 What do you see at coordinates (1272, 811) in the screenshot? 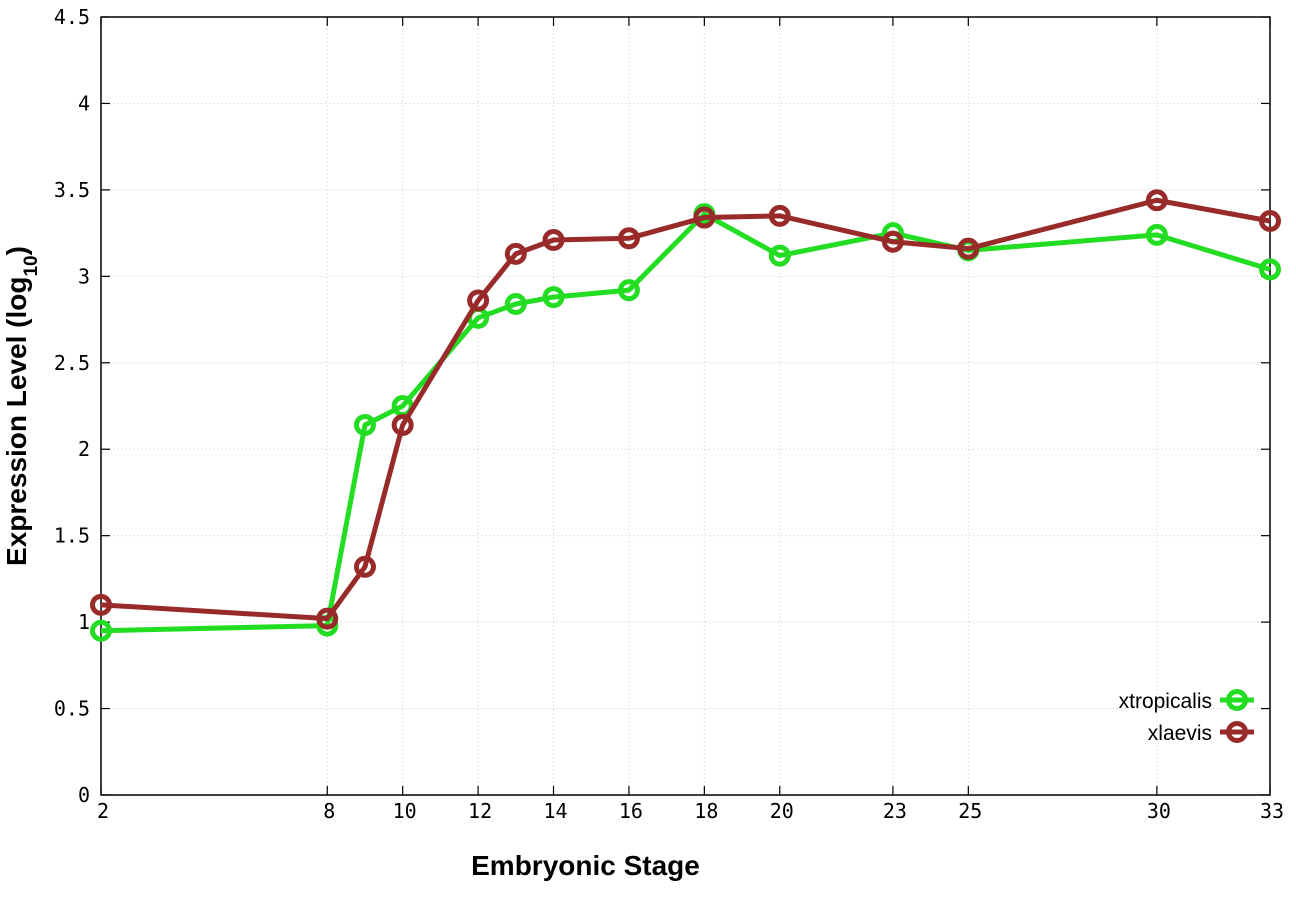
I see `x-tick-label: 33` at bounding box center [1272, 811].